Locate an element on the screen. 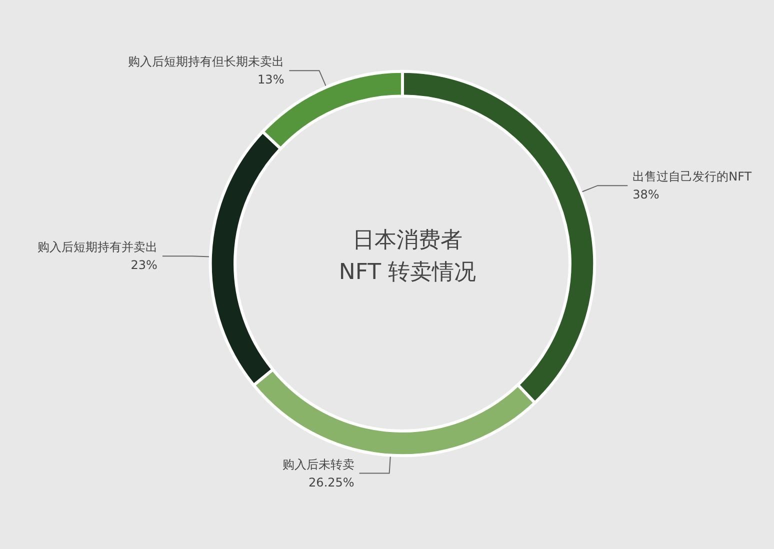  data-label: 13% is located at coordinates (271, 79).